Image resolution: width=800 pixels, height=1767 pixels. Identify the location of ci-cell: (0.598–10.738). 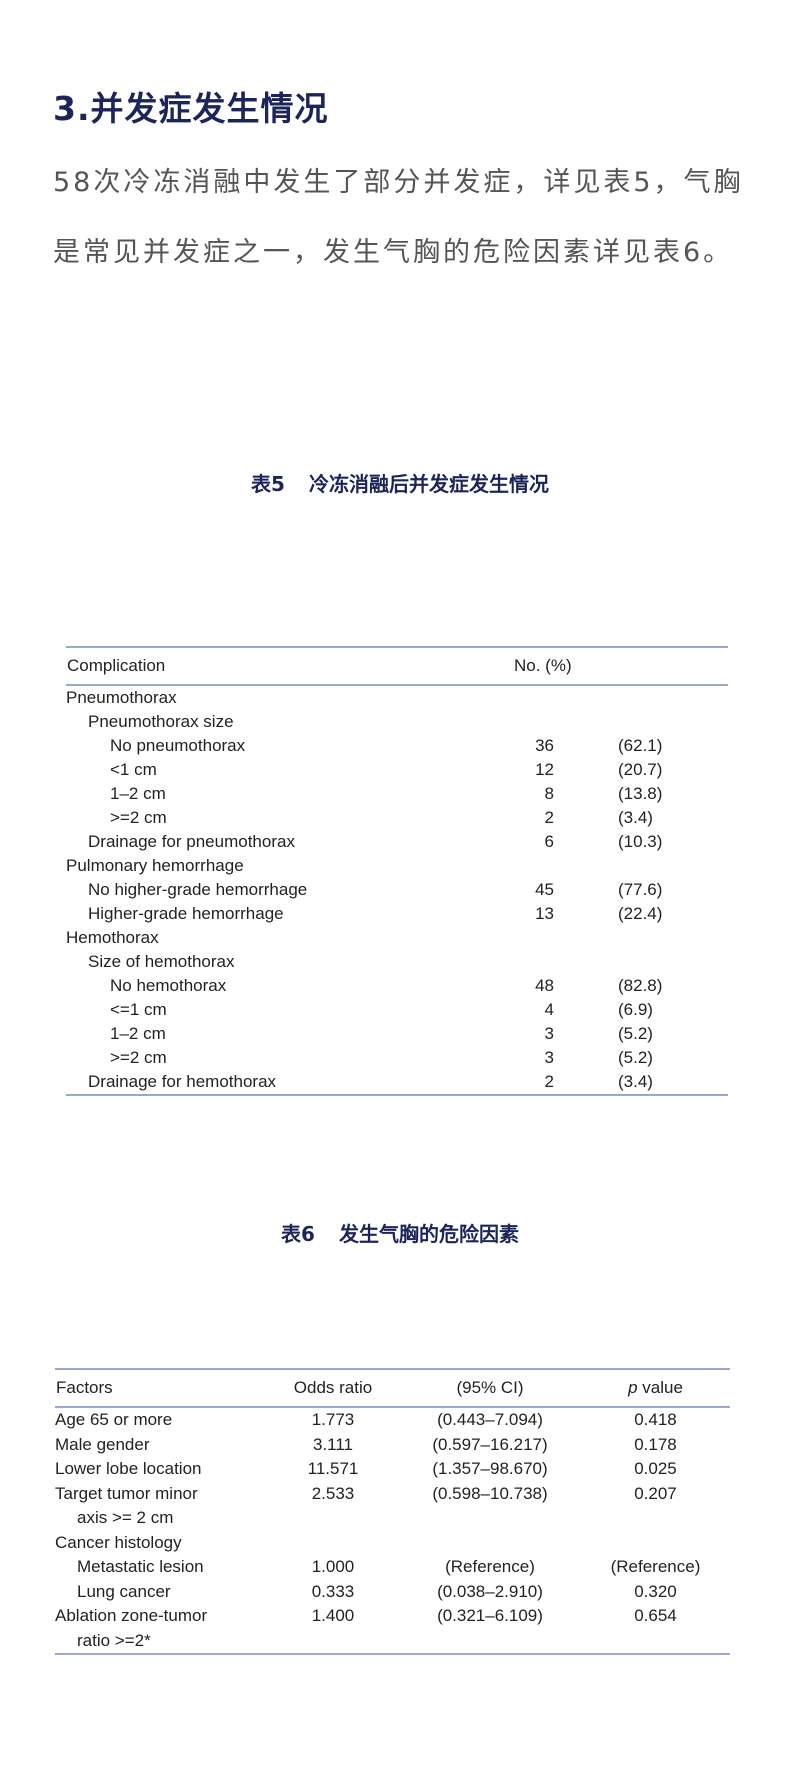
(490, 1493).